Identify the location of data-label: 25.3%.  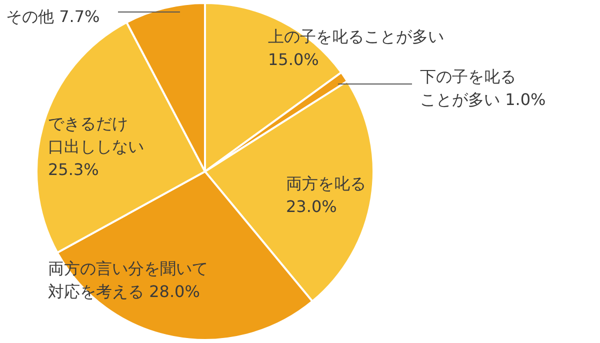
(73, 170).